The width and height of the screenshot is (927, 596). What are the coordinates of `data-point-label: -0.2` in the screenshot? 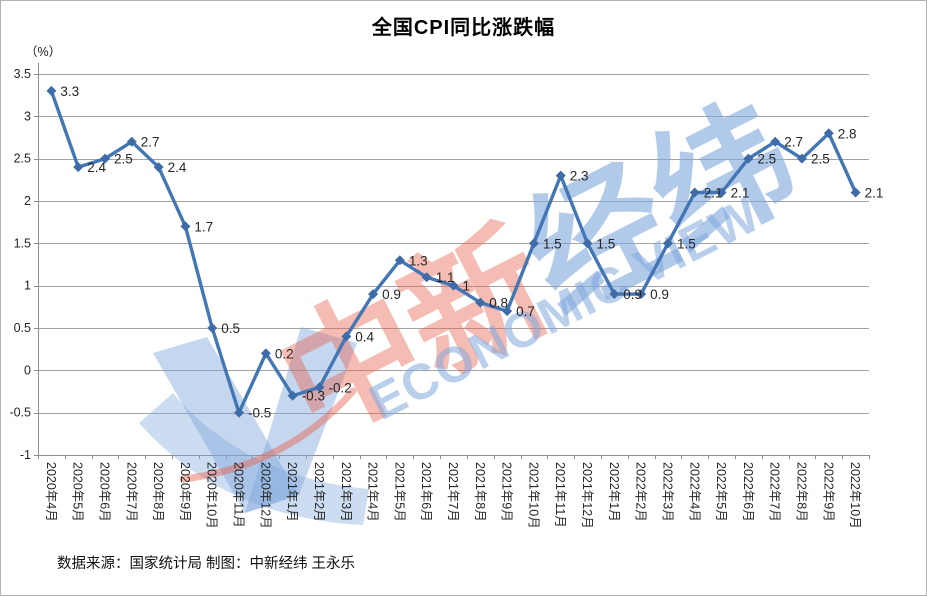 It's located at (340, 387).